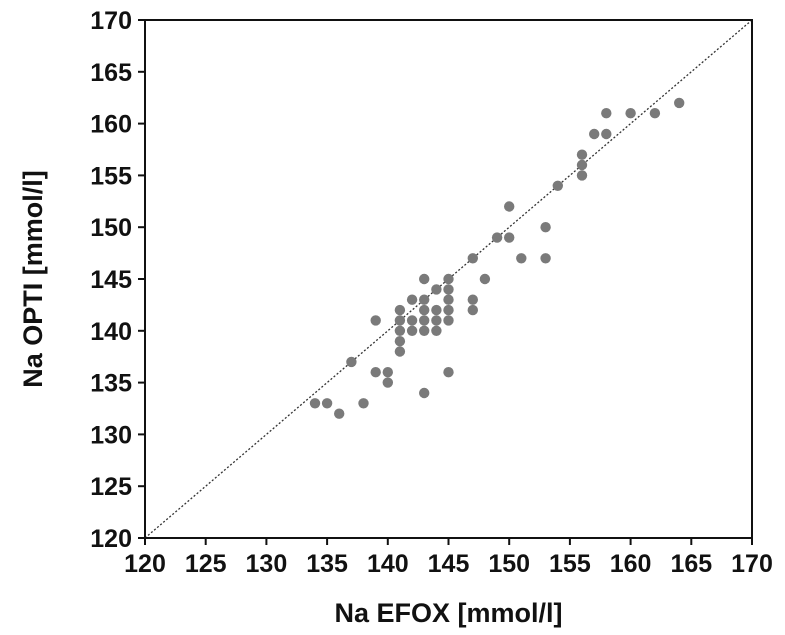  What do you see at coordinates (111, 125) in the screenshot?
I see `y-tick-label: 160` at bounding box center [111, 125].